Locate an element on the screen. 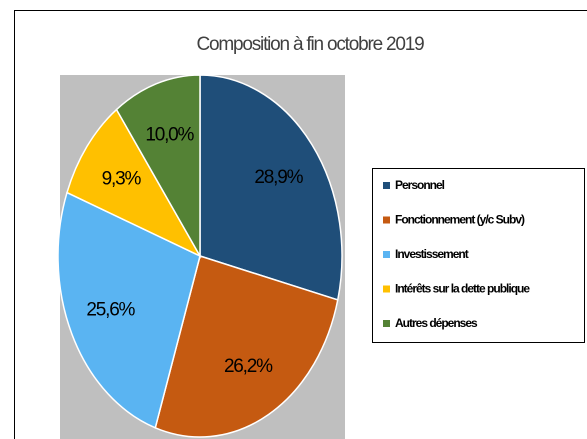 The height and width of the screenshot is (439, 587). data-label: 25,6% is located at coordinates (110, 310).